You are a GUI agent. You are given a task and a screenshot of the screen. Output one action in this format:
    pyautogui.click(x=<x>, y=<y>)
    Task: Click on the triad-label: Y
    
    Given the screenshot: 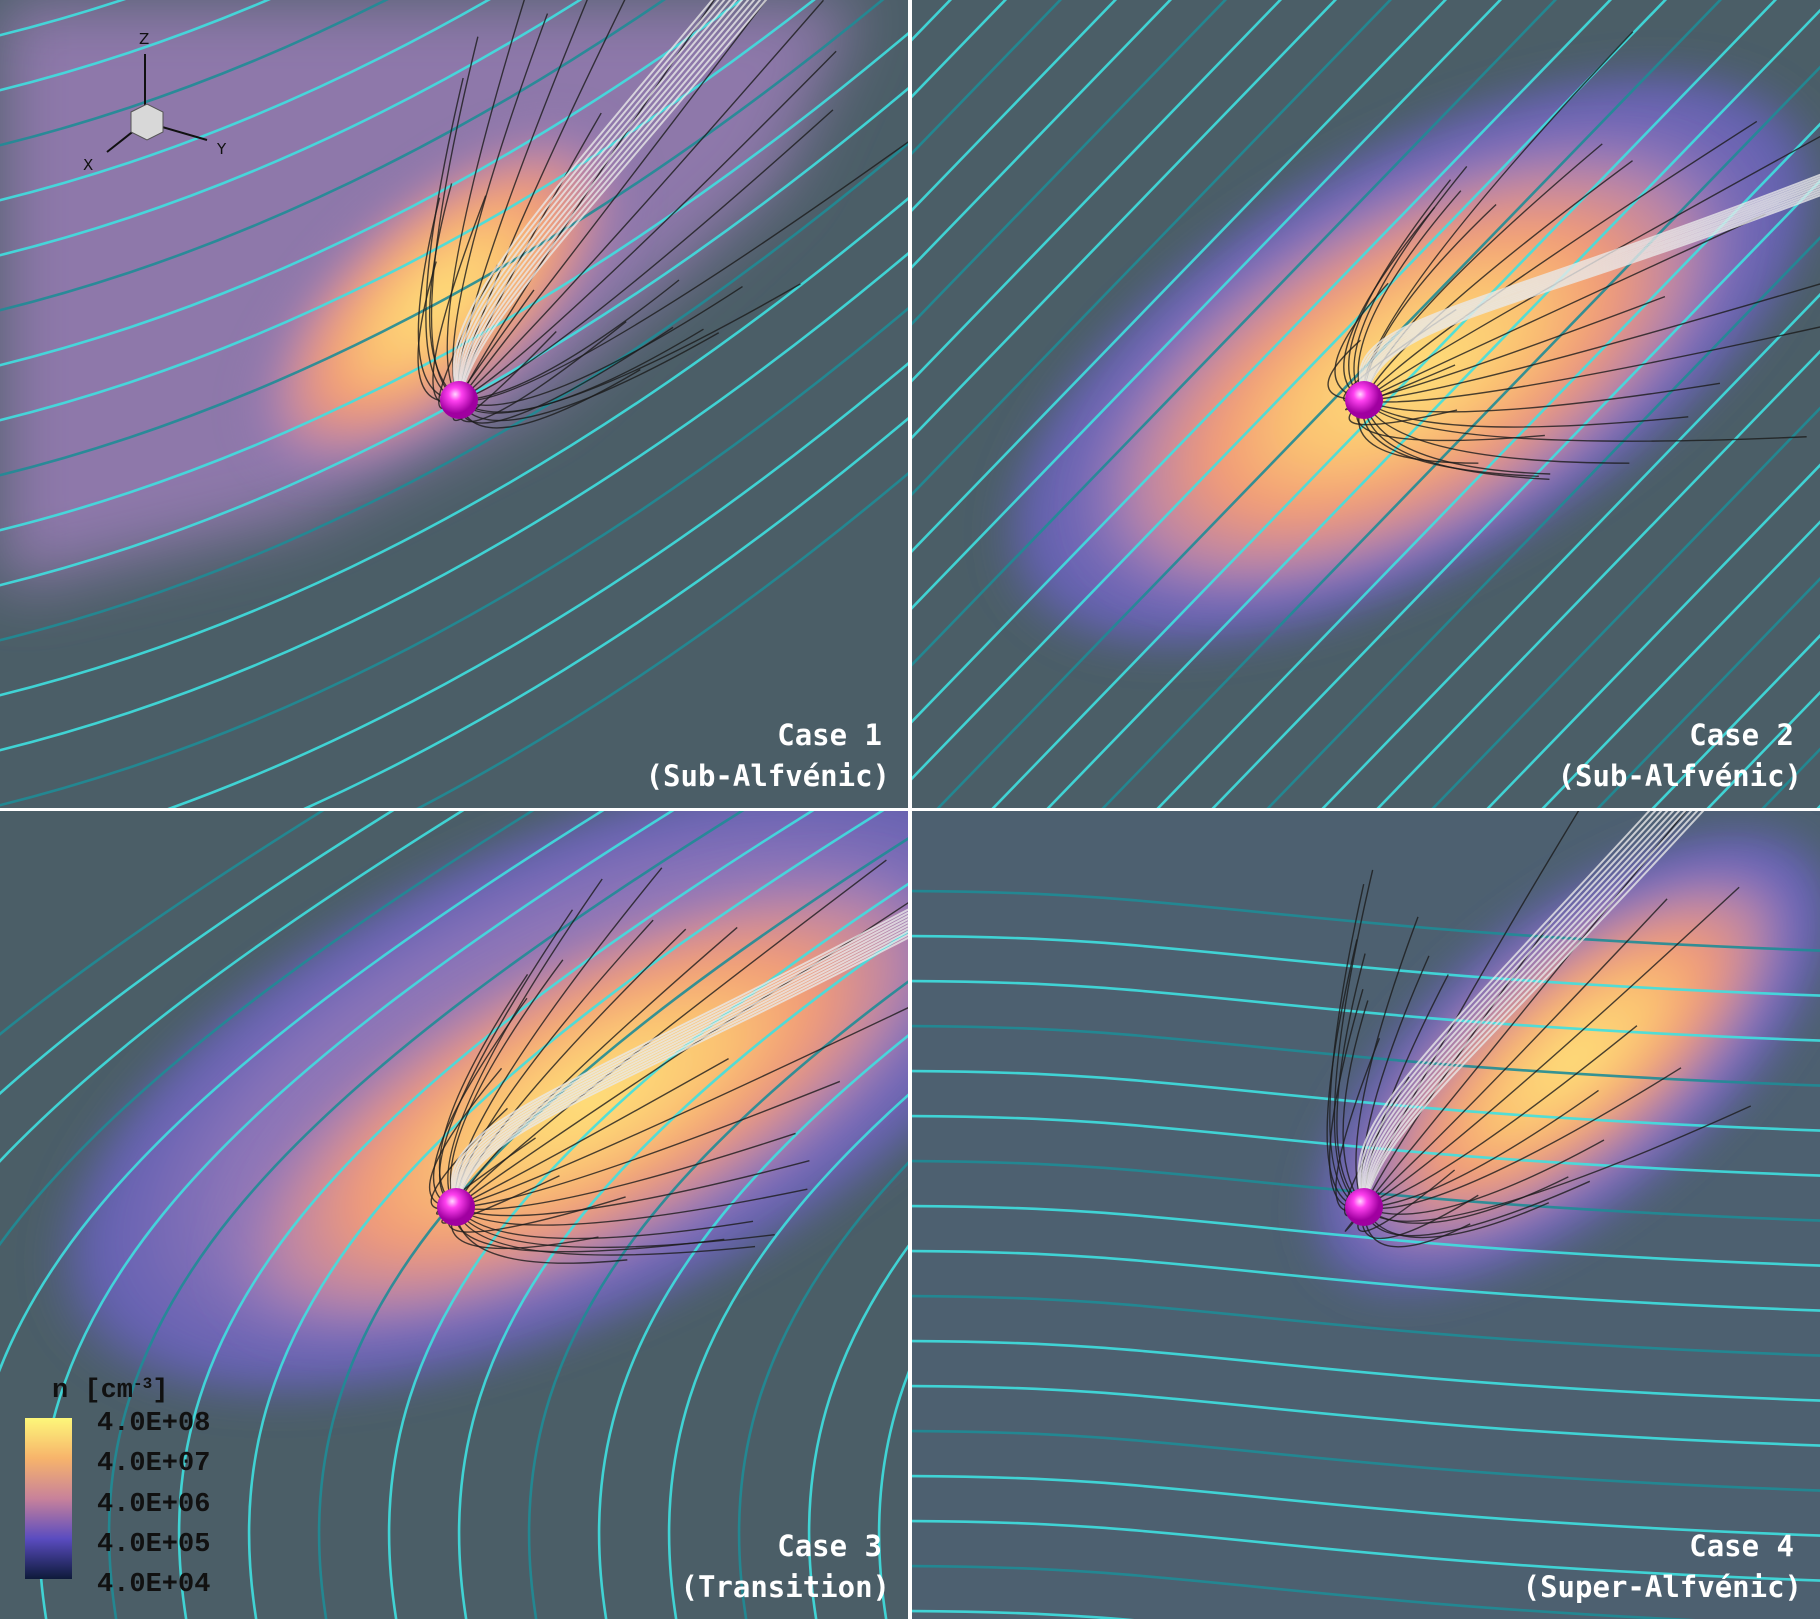 What is the action you would take?
    pyautogui.click(x=221, y=149)
    